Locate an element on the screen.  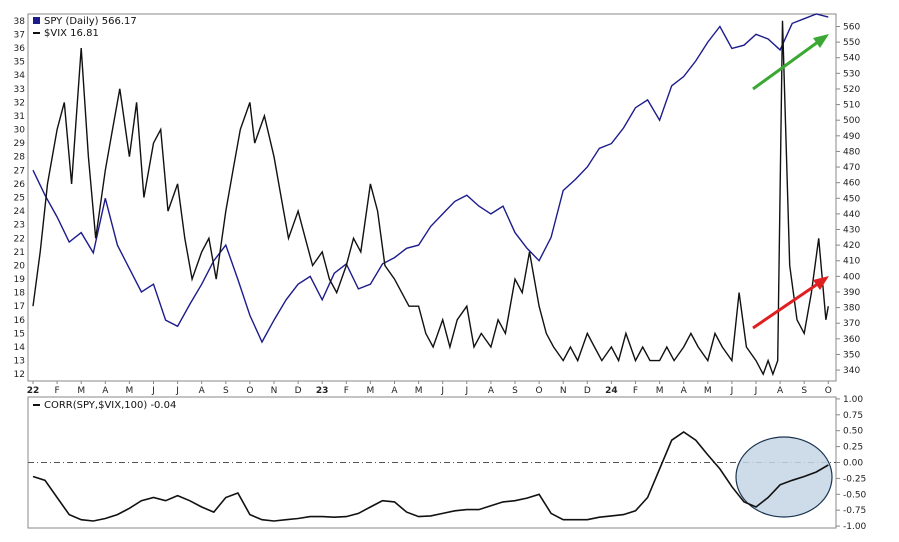
vix-tick-label: 25 is located at coordinates (19, 199).